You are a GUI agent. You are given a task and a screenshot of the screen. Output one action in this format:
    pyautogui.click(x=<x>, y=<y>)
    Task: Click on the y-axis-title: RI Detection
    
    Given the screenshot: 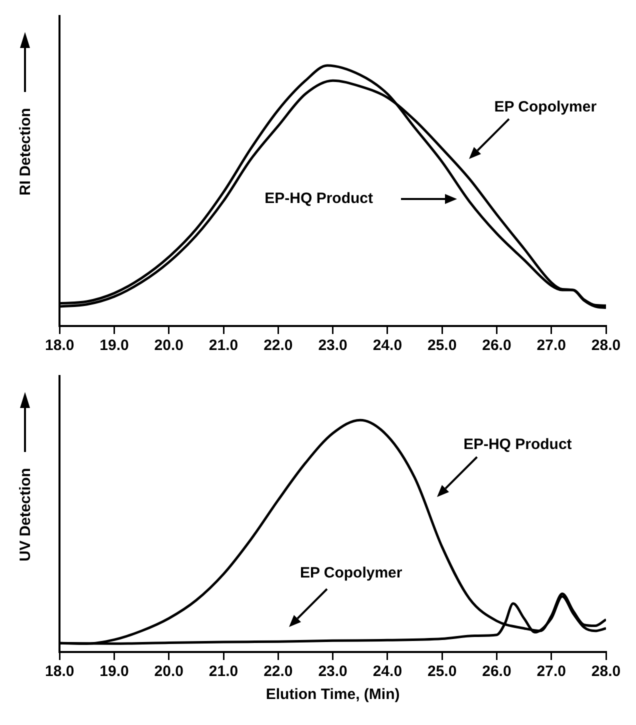 What is the action you would take?
    pyautogui.click(x=25, y=152)
    